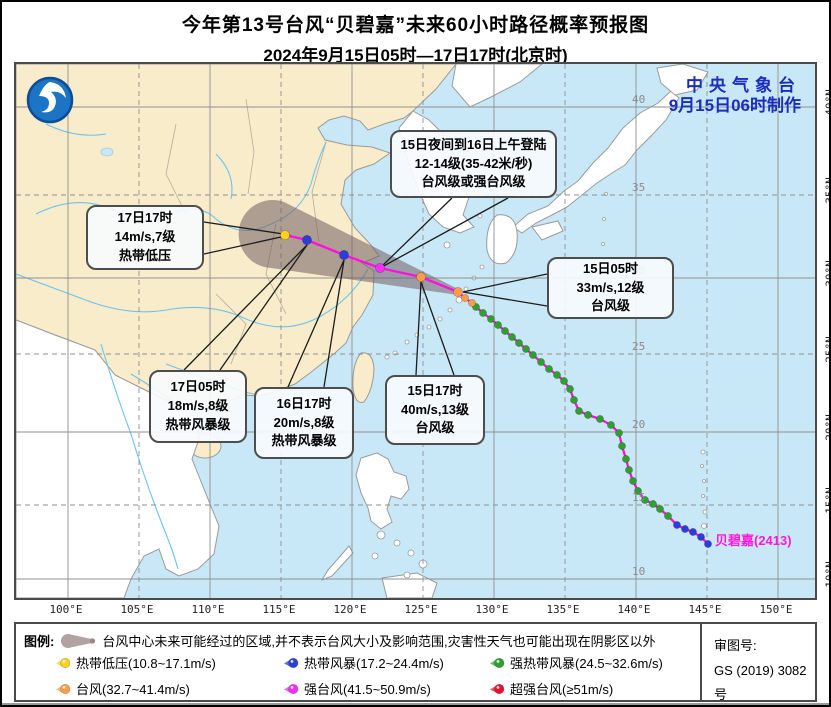 The width and height of the screenshot is (831, 707). What do you see at coordinates (497, 662) in the screenshot?
I see `legend-marker-STS-icon` at bounding box center [497, 662].